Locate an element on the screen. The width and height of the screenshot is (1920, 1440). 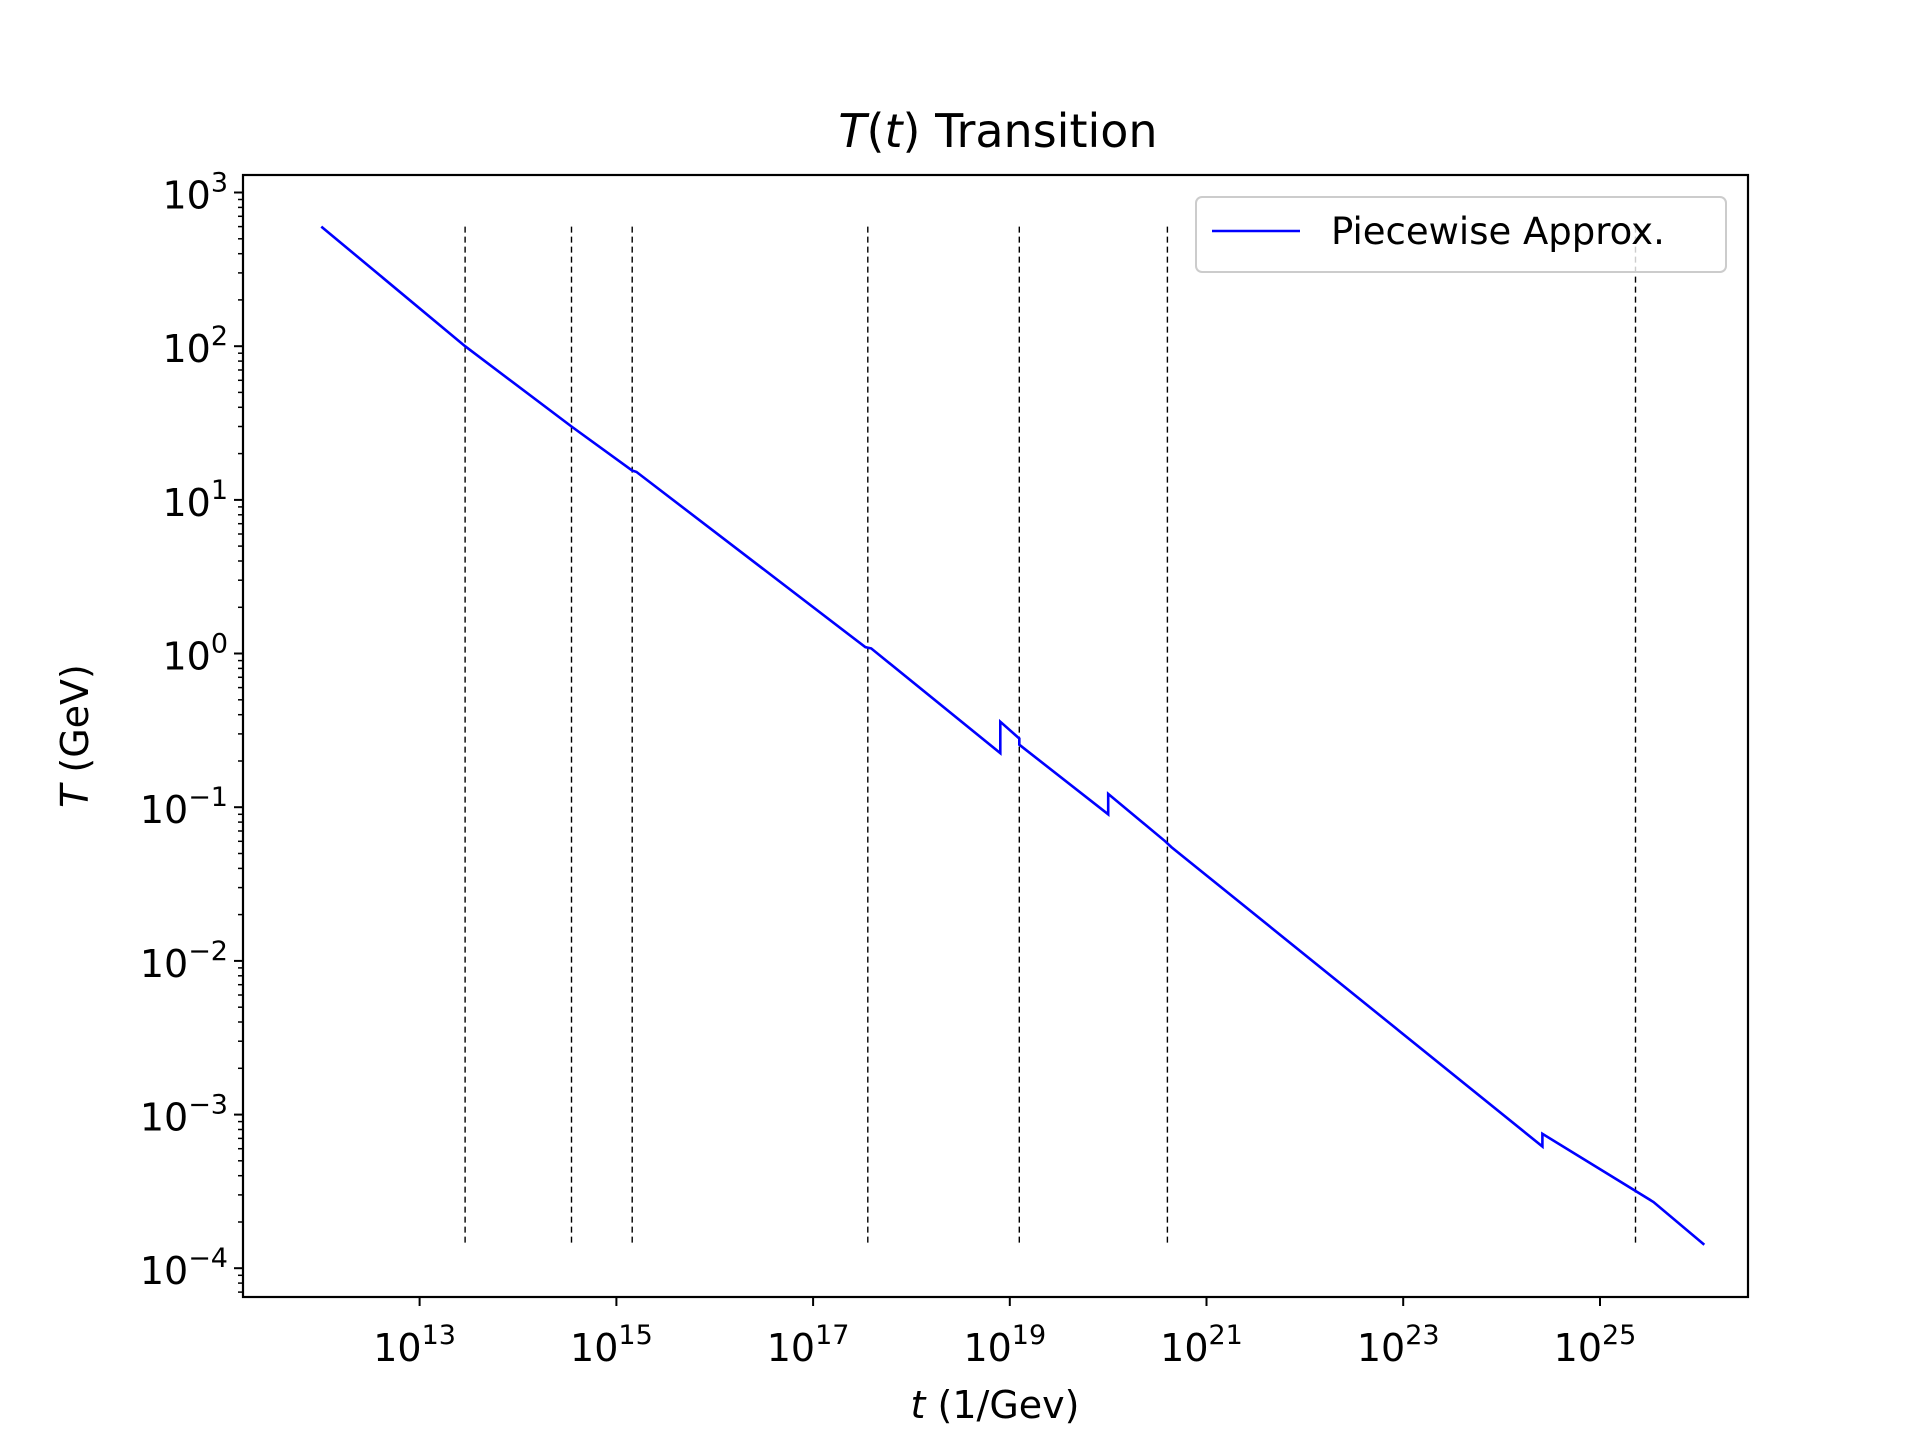
chart-title: T(t) Transition is located at coordinates (997, 131).